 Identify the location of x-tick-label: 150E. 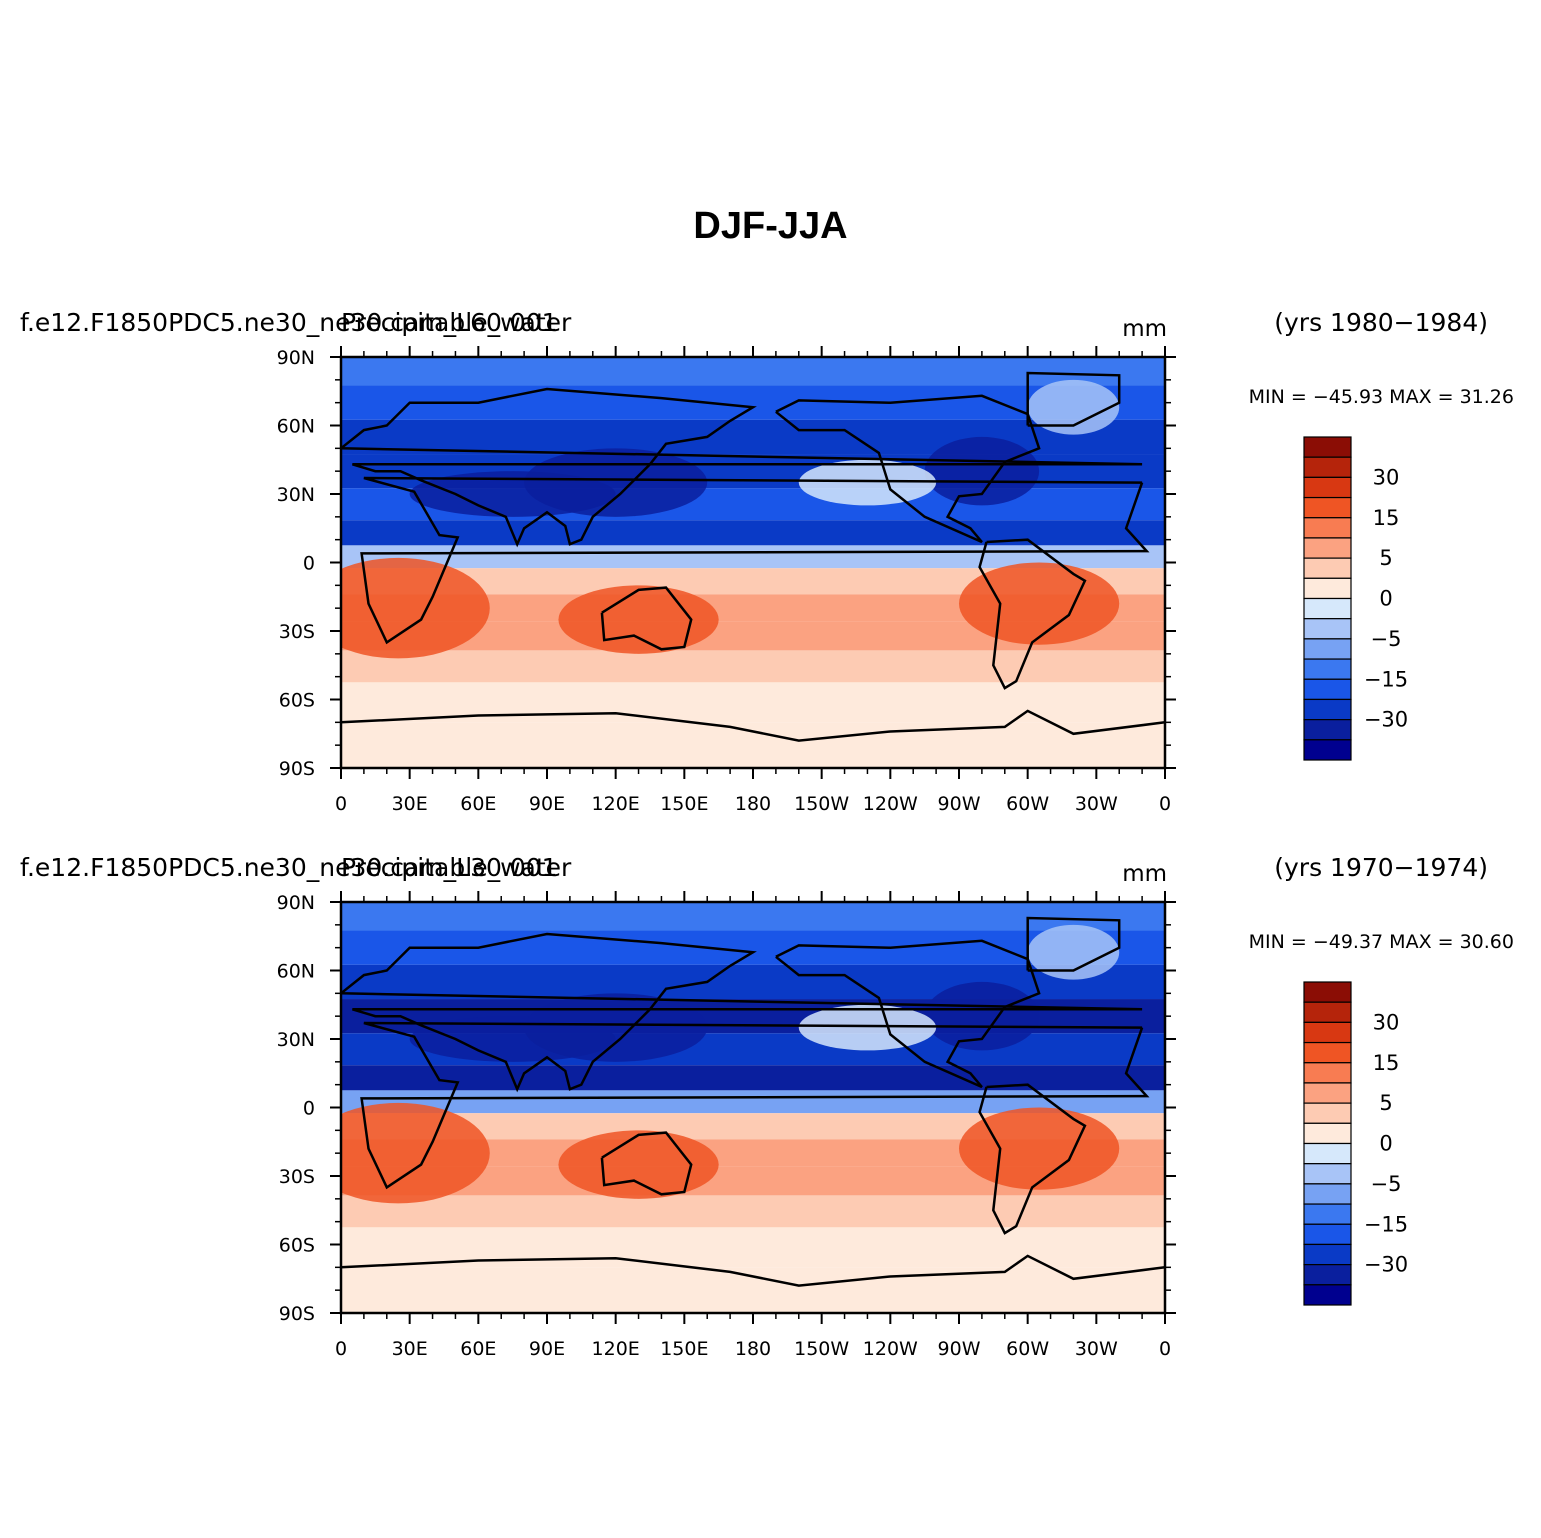
(684, 804).